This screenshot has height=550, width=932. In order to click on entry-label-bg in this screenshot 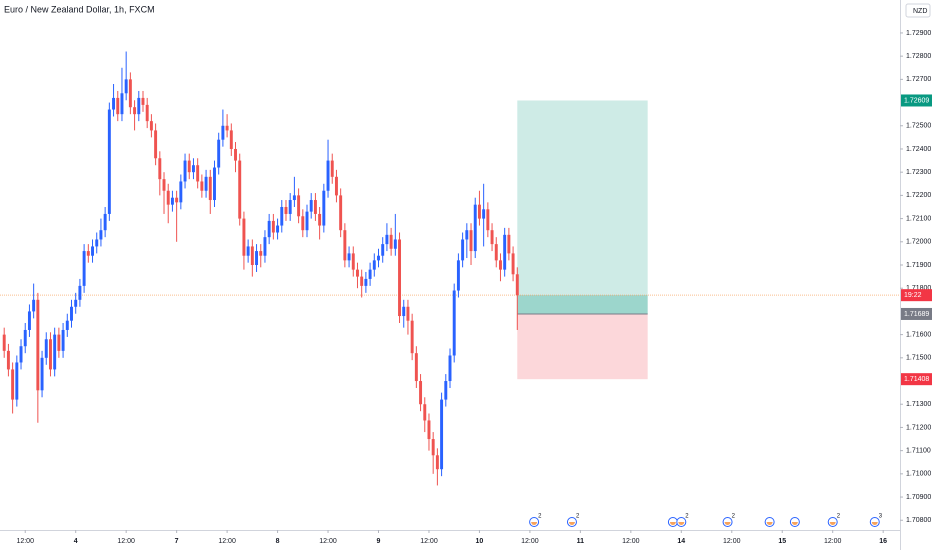, I will do `click(916, 313)`.